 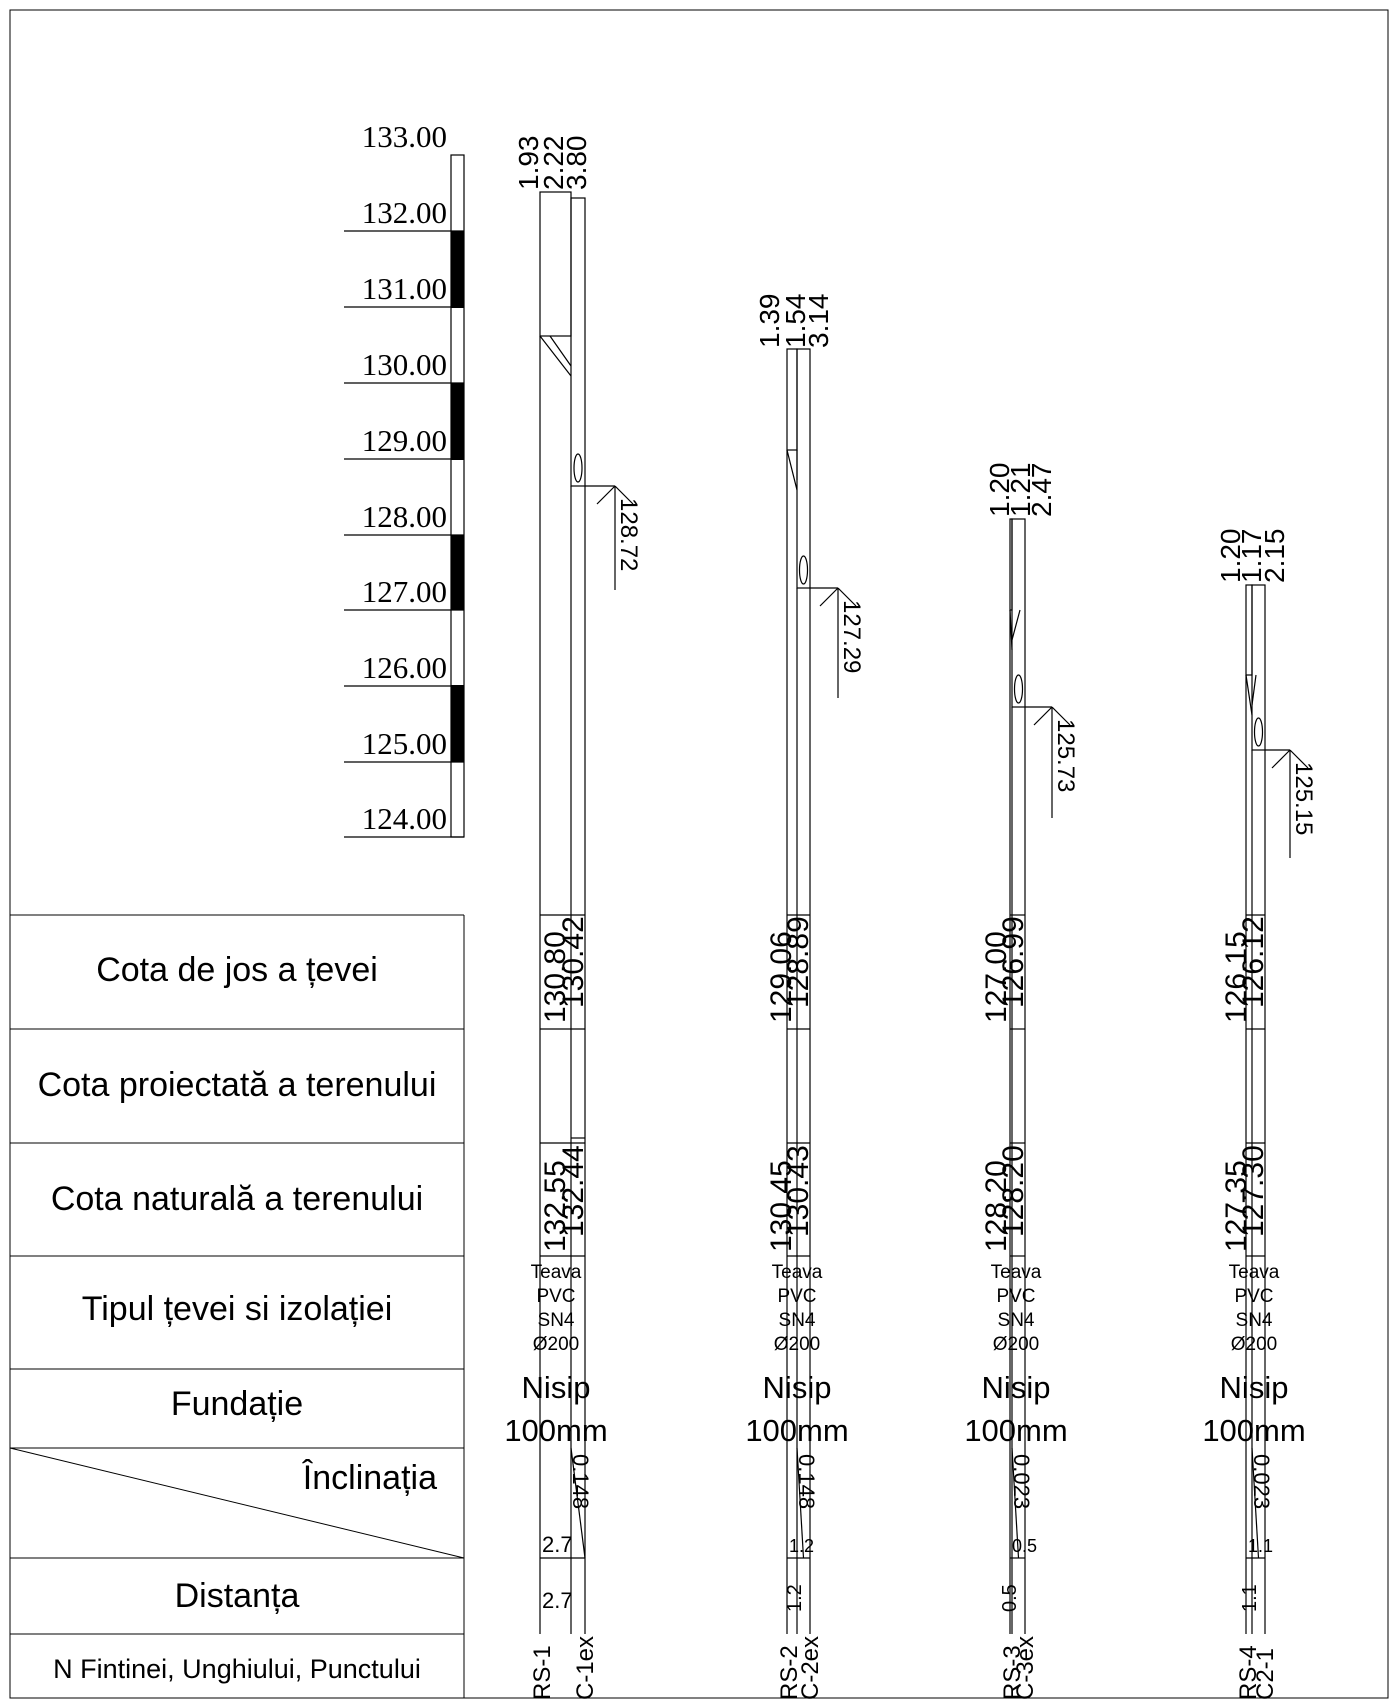 What do you see at coordinates (1236, 977) in the screenshot?
I see `cota-jos-value: 126.15` at bounding box center [1236, 977].